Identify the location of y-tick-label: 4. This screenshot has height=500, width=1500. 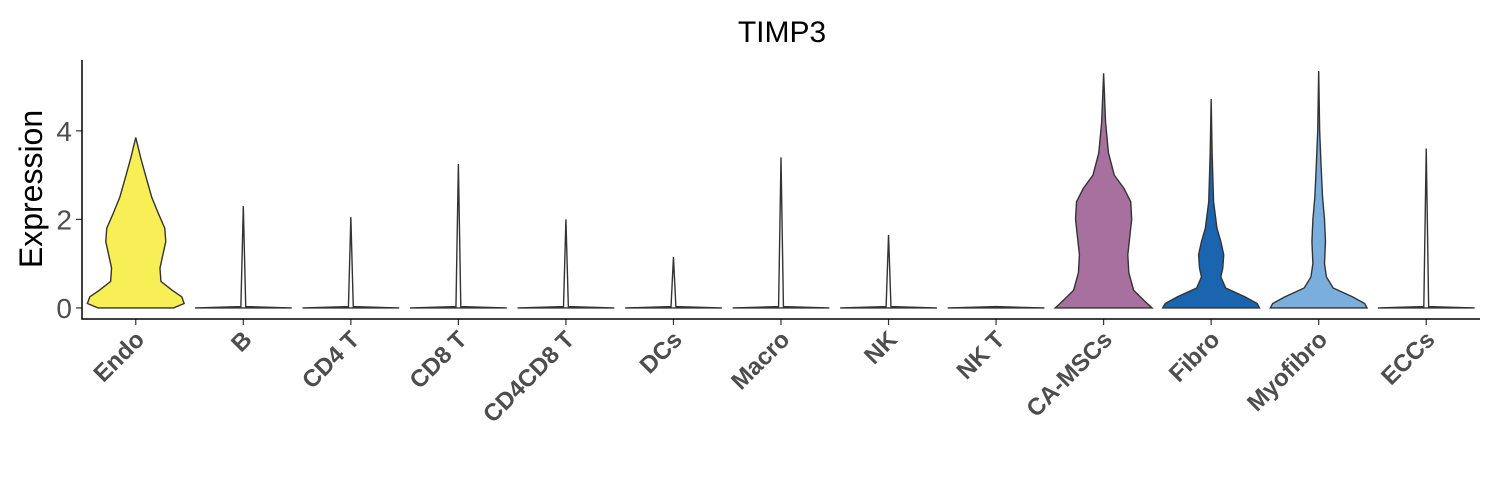
(64, 131).